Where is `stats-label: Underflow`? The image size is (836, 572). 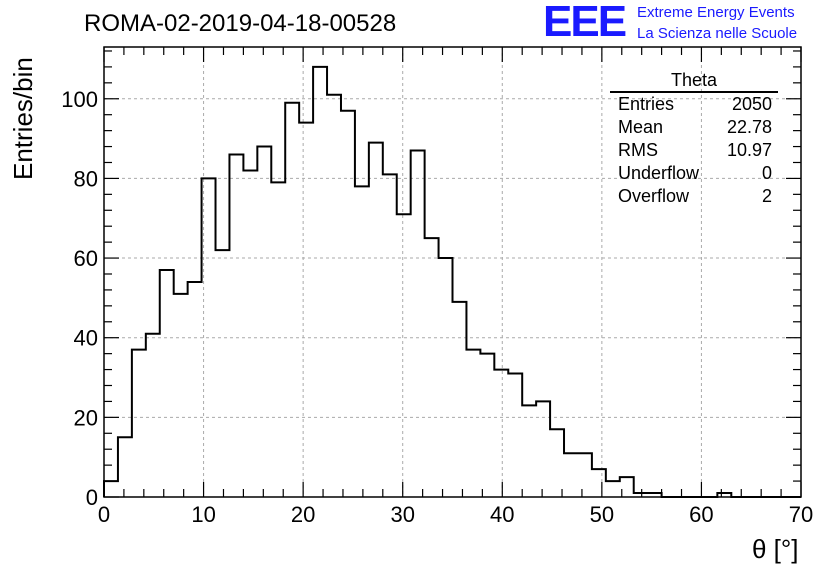 stats-label: Underflow is located at coordinates (659, 173).